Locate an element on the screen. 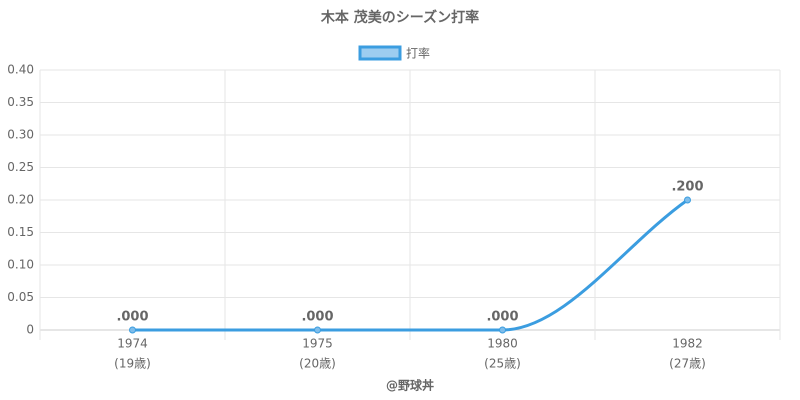 Image resolution: width=800 pixels, height=400 pixels. x-tick-sublabel: (19歳) is located at coordinates (132, 364).